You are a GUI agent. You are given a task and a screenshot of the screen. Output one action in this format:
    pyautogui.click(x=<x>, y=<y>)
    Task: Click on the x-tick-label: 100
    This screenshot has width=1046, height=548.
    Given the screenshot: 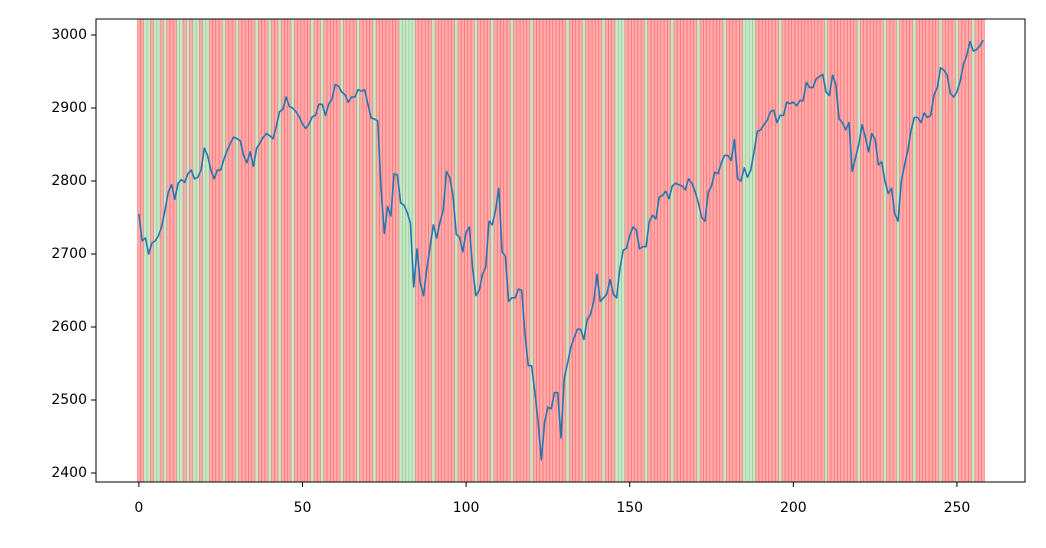 What is the action you would take?
    pyautogui.click(x=466, y=508)
    